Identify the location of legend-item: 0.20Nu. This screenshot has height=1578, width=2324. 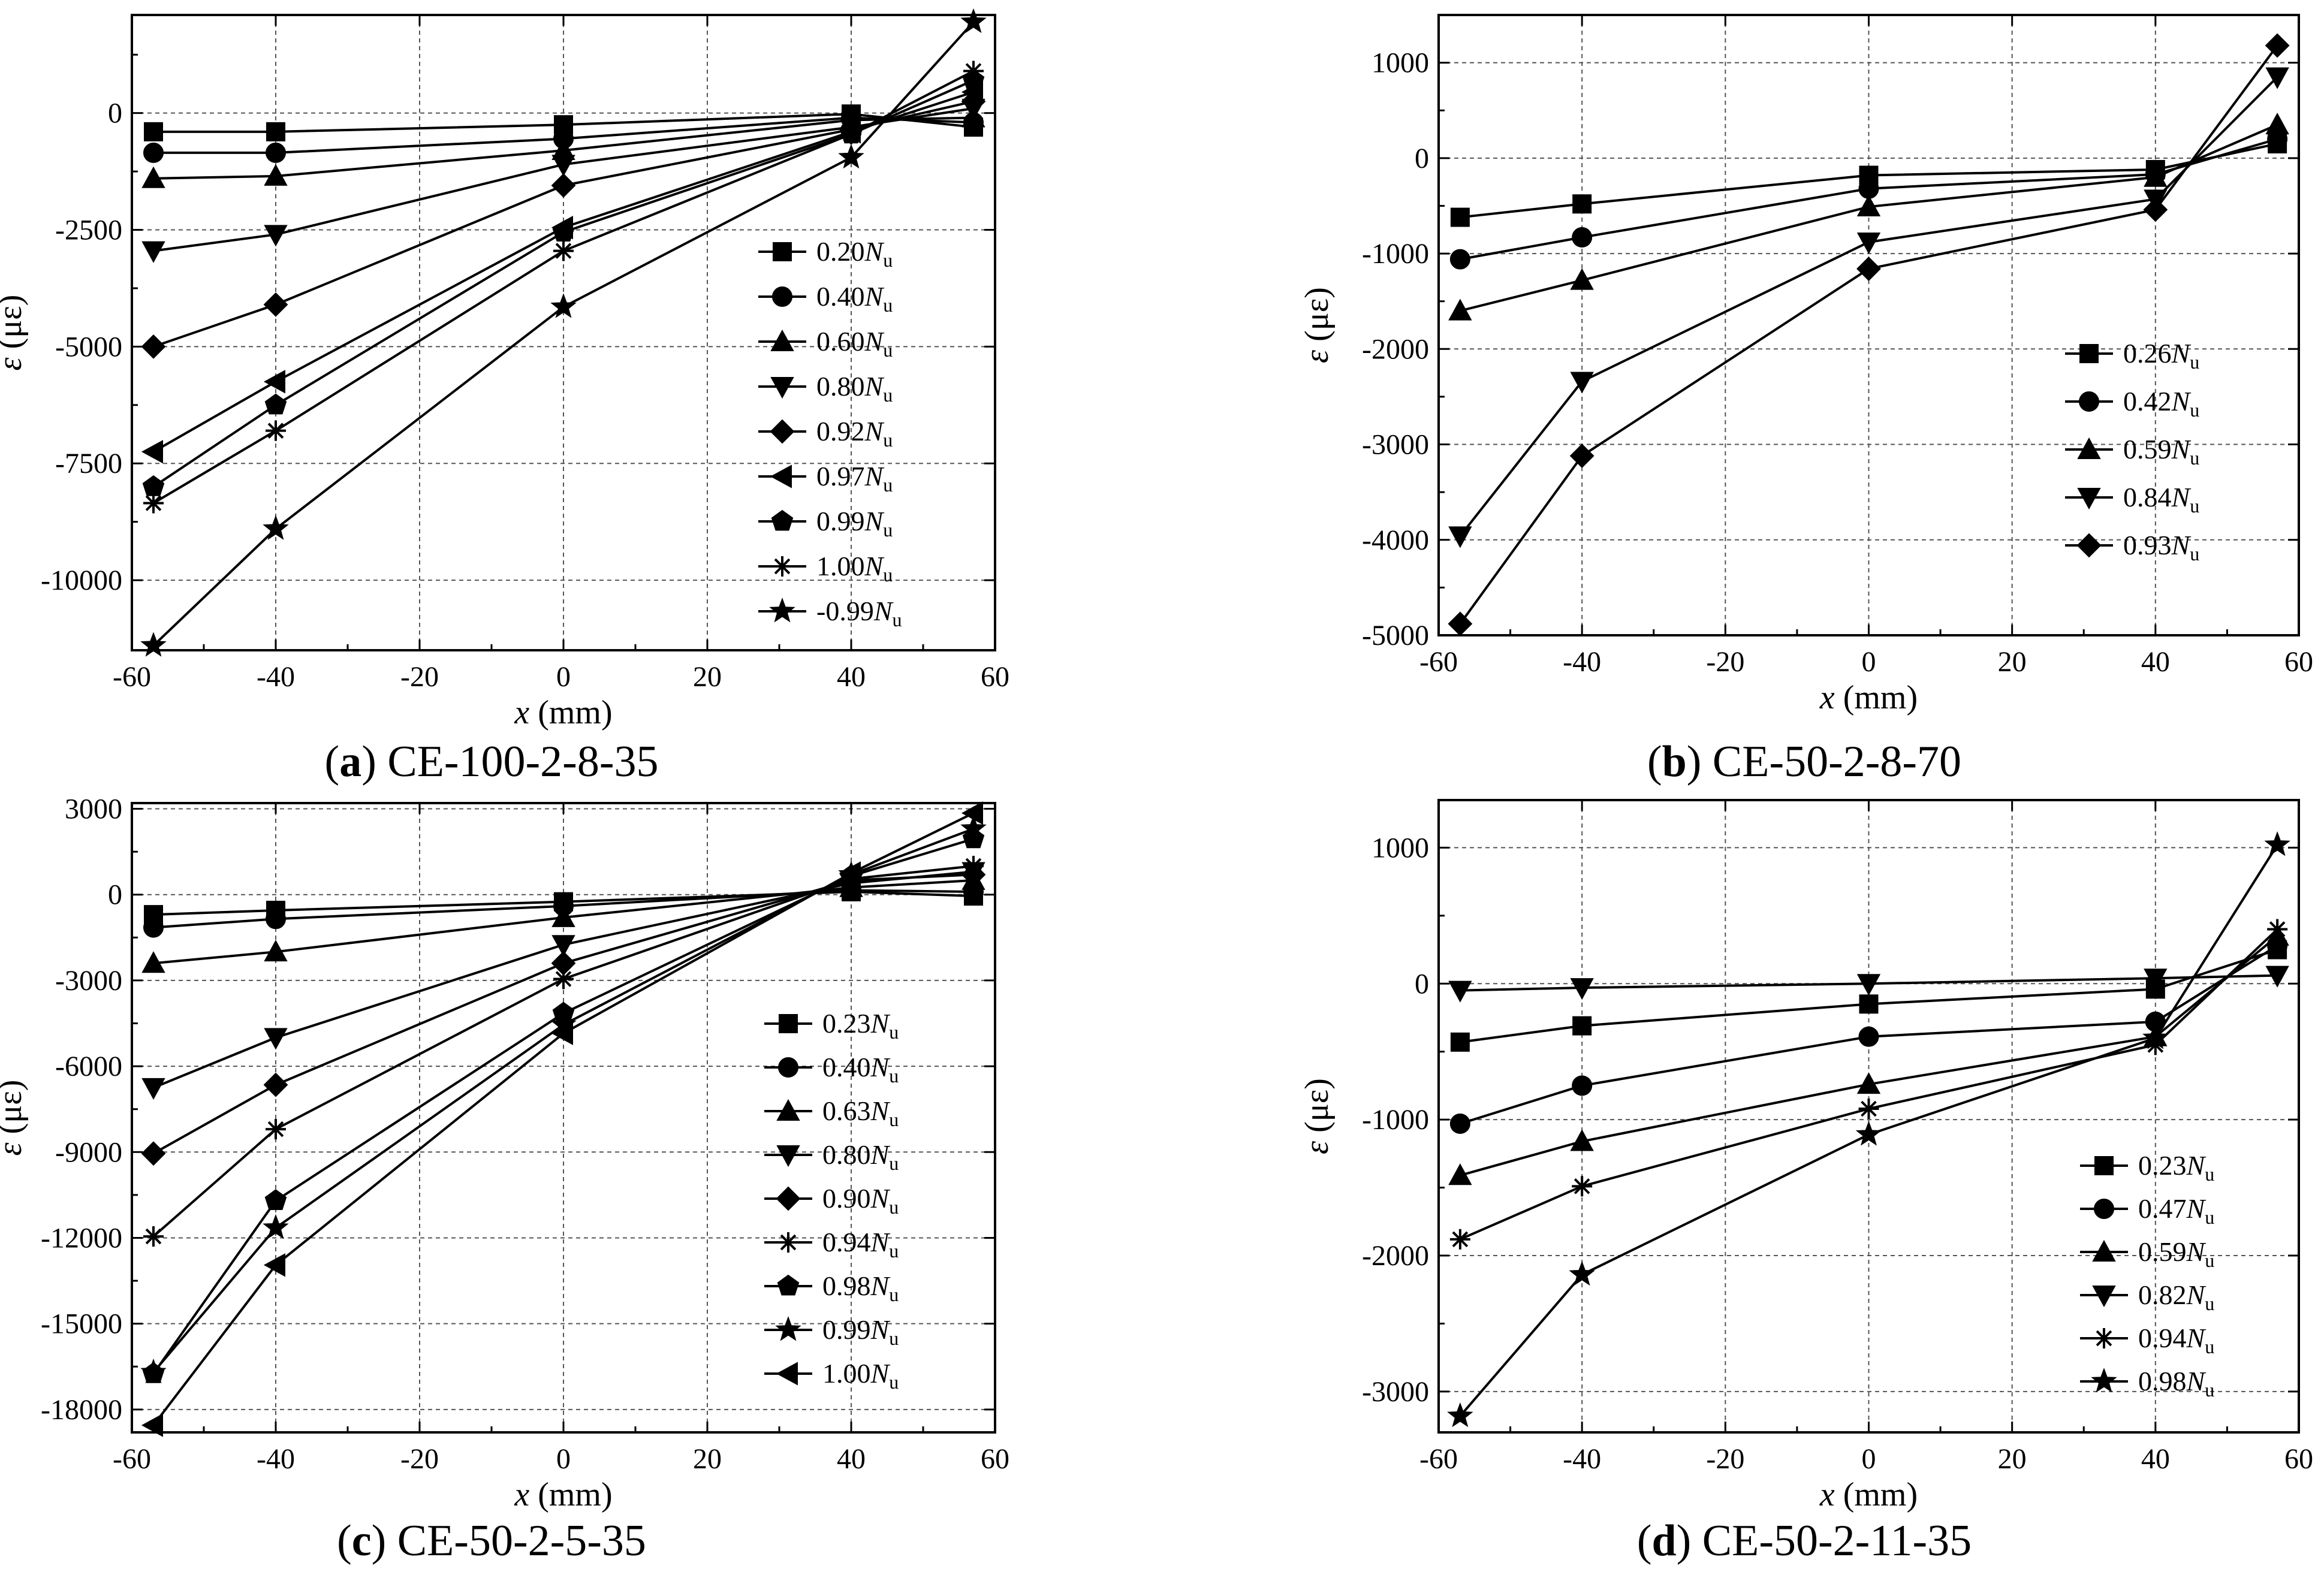
(825, 253).